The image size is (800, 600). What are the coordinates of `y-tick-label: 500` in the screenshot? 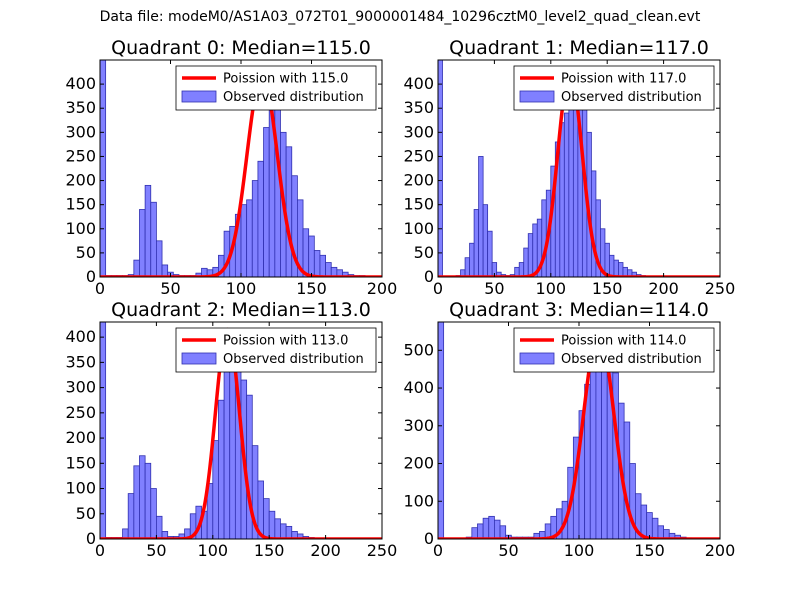 It's located at (418, 349).